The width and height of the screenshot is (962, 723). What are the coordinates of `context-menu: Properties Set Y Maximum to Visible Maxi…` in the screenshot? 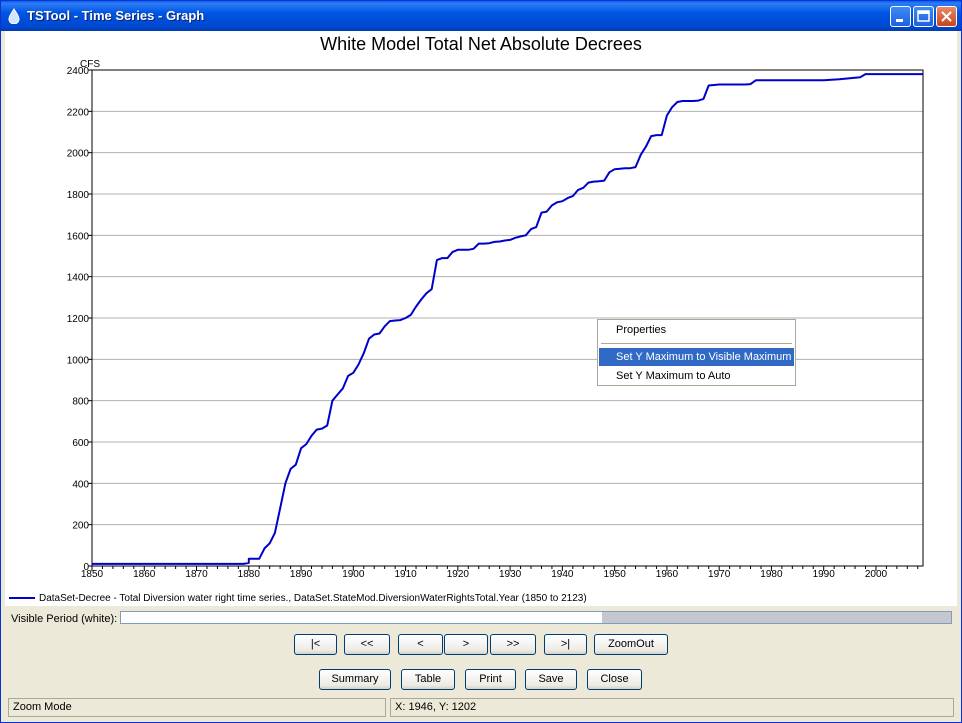 It's located at (696, 352).